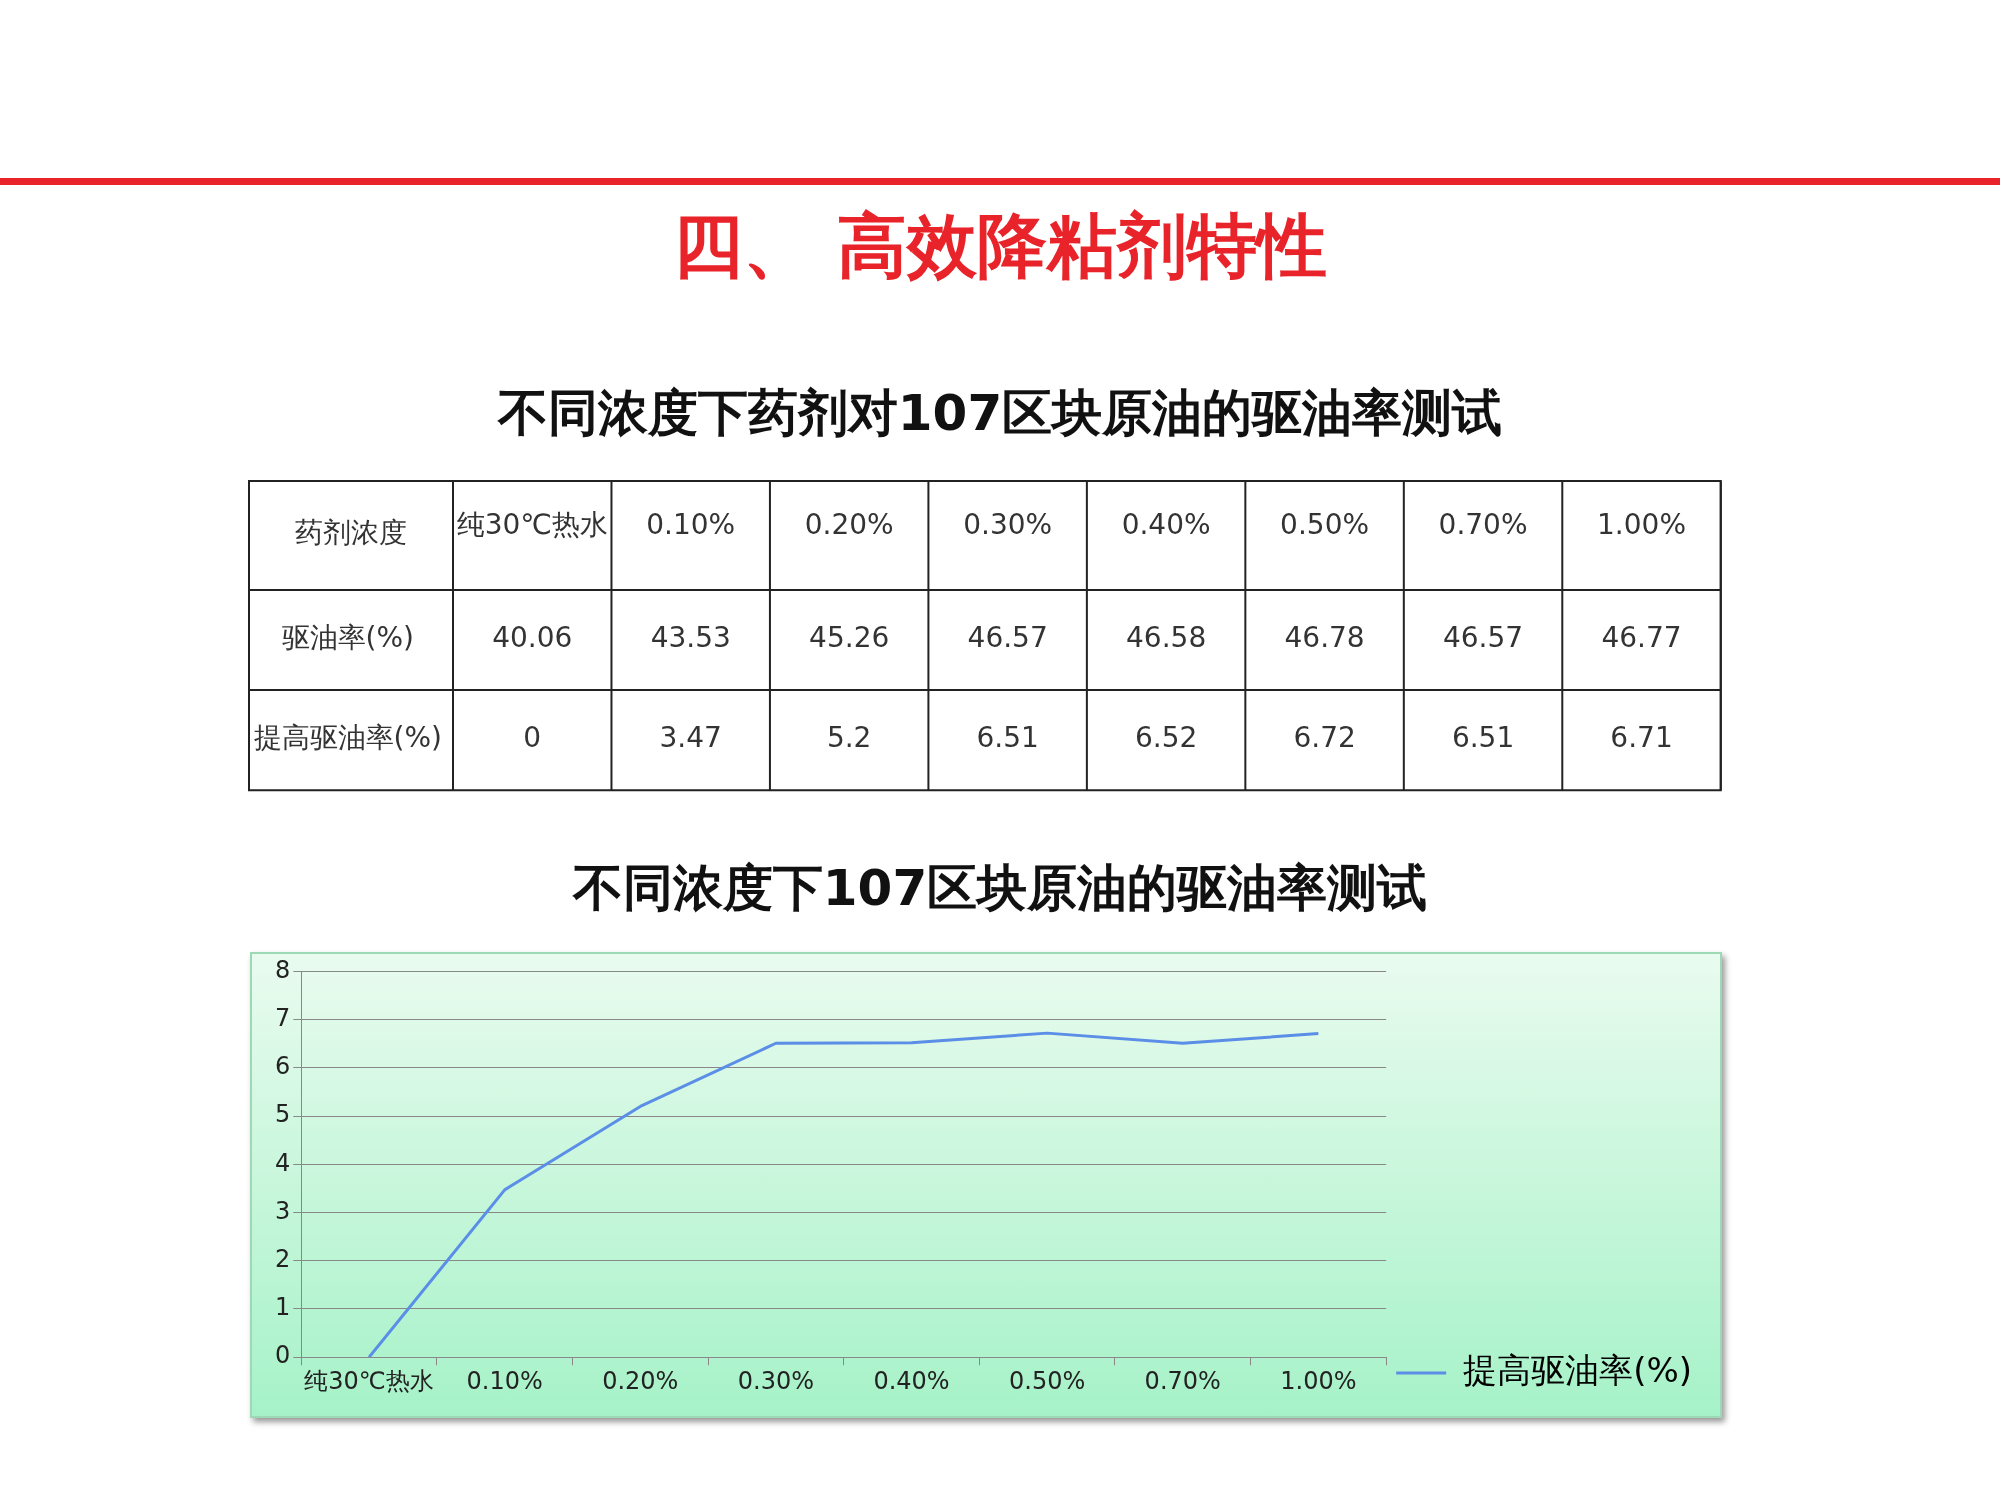 The image size is (2000, 1500). Describe the element at coordinates (849, 638) in the screenshot. I see `data-label: 45.26` at that location.